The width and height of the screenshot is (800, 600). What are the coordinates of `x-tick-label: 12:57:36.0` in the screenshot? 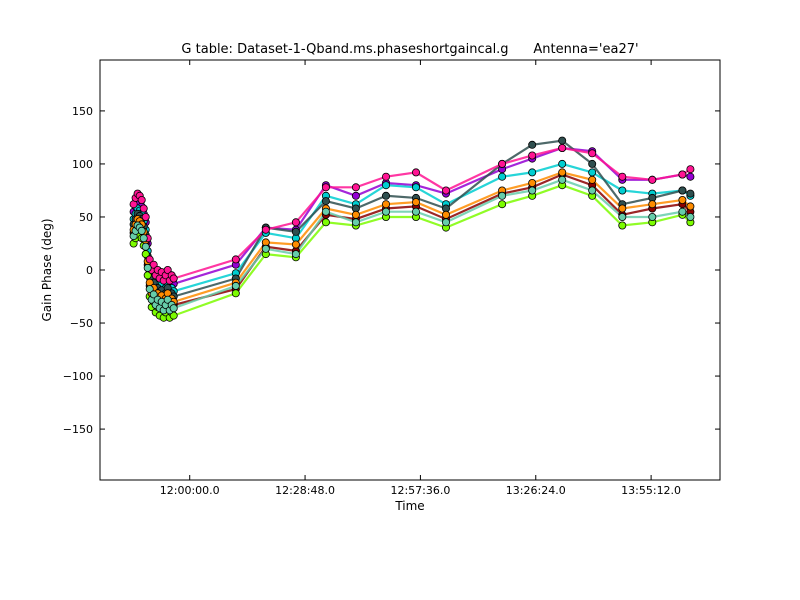 It's located at (420, 490).